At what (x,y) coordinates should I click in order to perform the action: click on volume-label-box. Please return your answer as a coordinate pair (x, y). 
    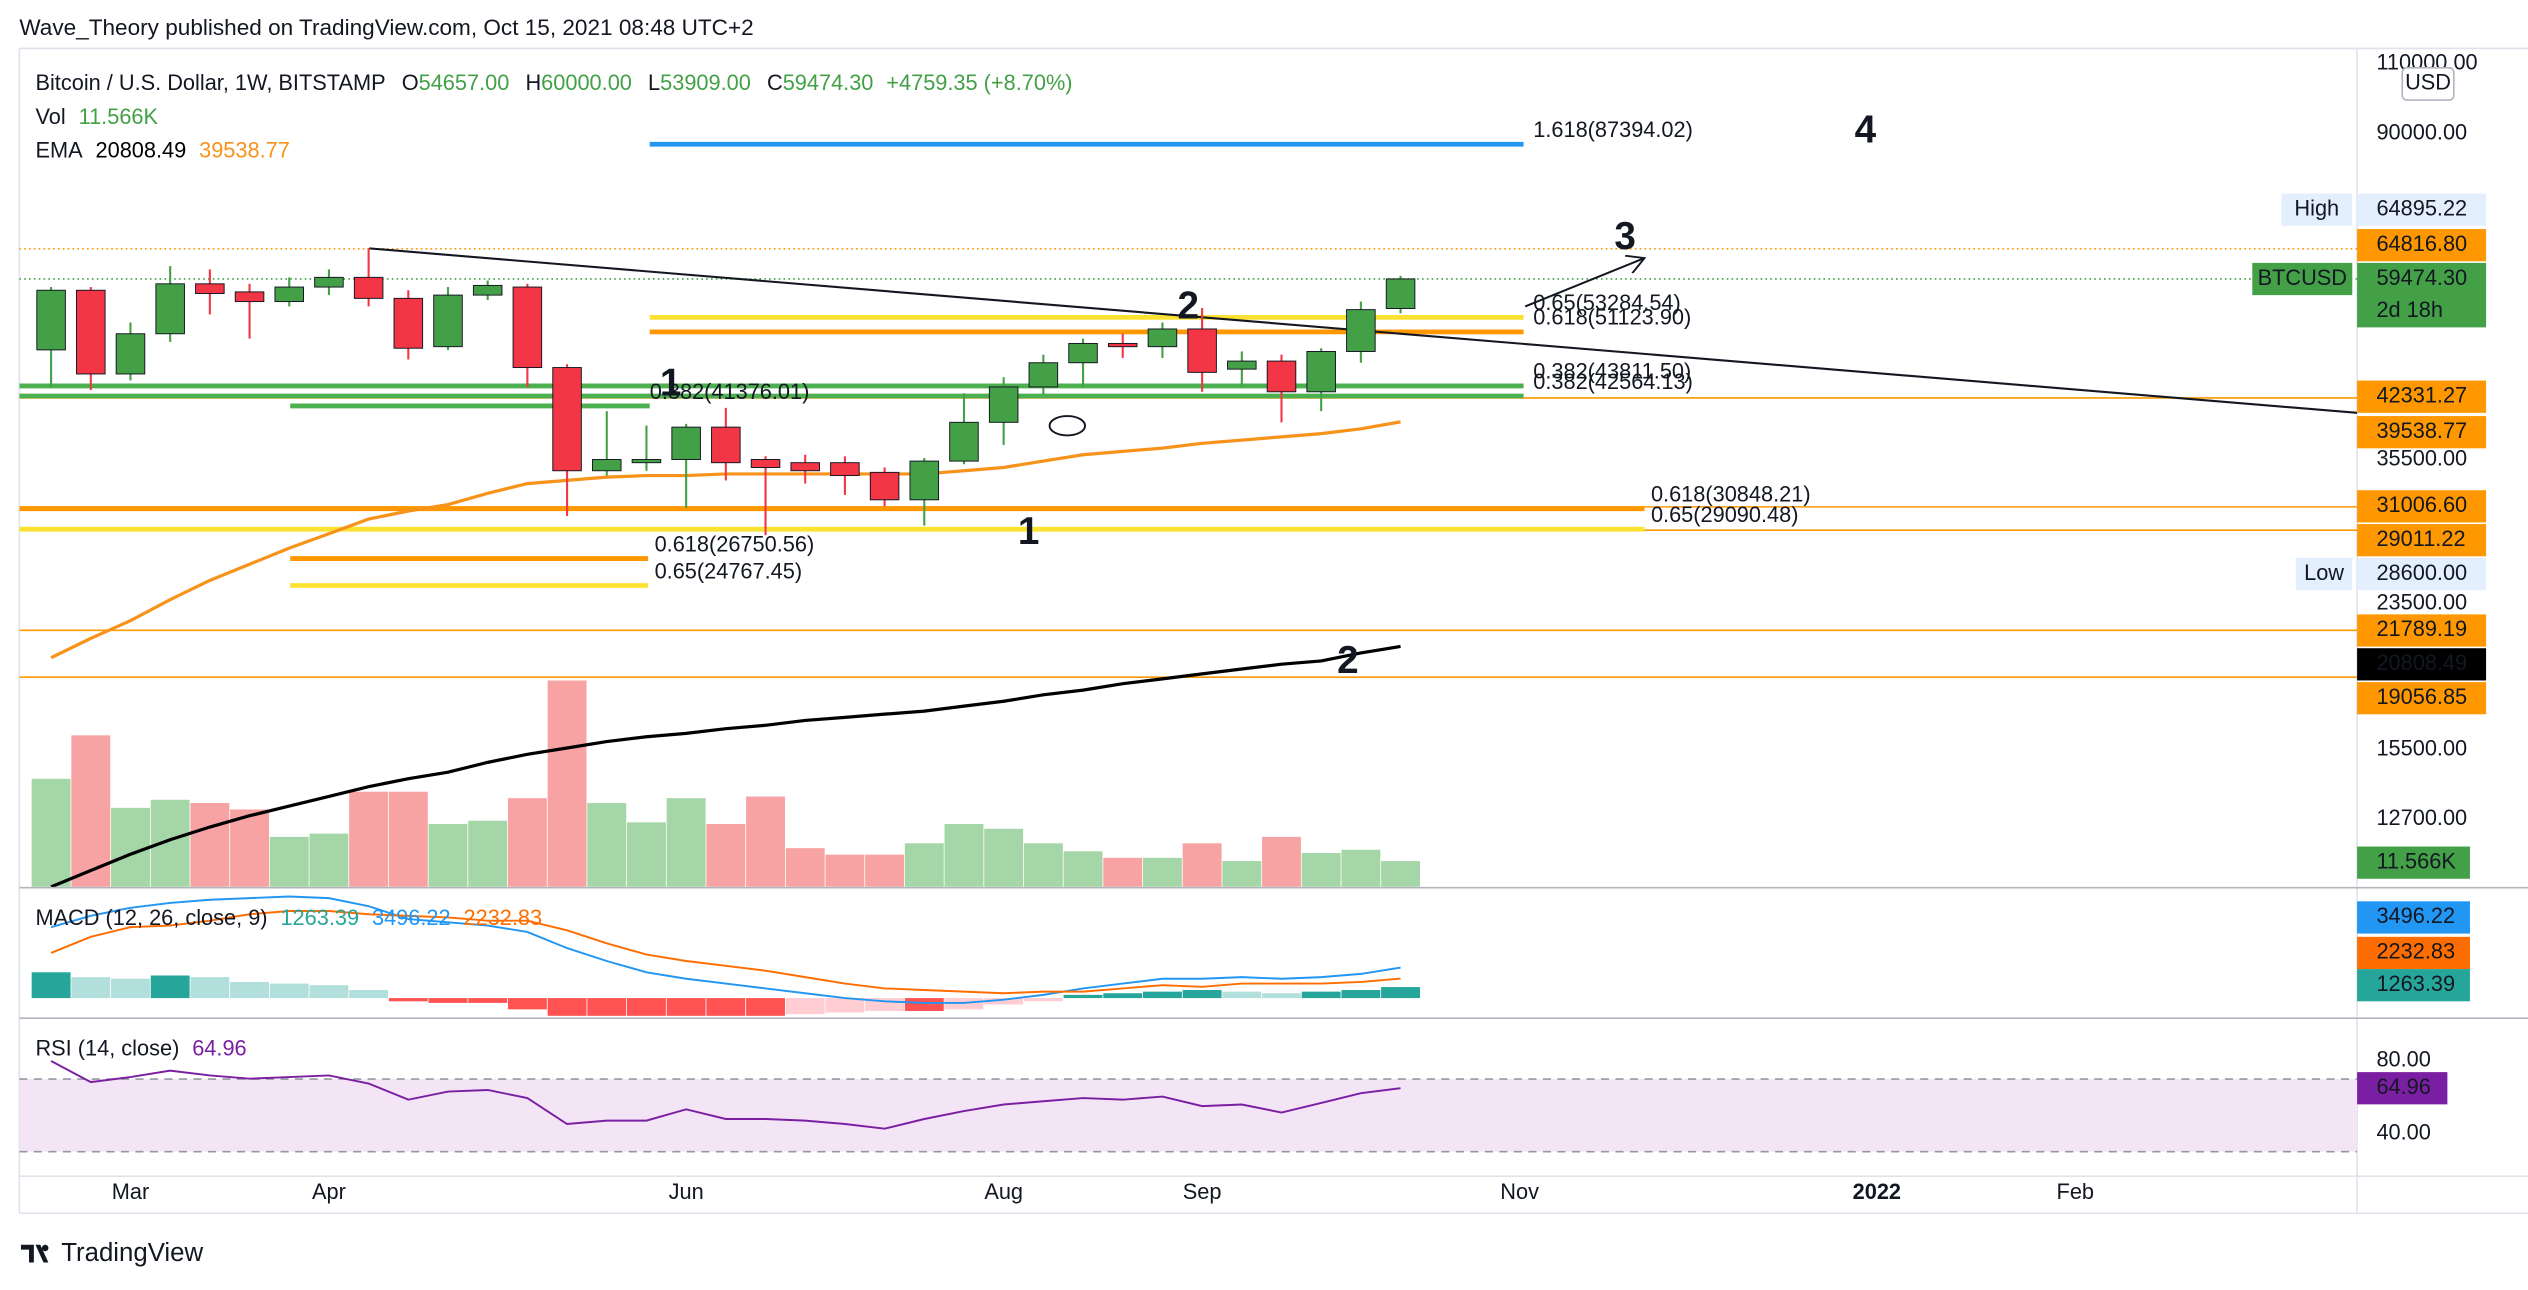
    Looking at the image, I should click on (2413, 862).